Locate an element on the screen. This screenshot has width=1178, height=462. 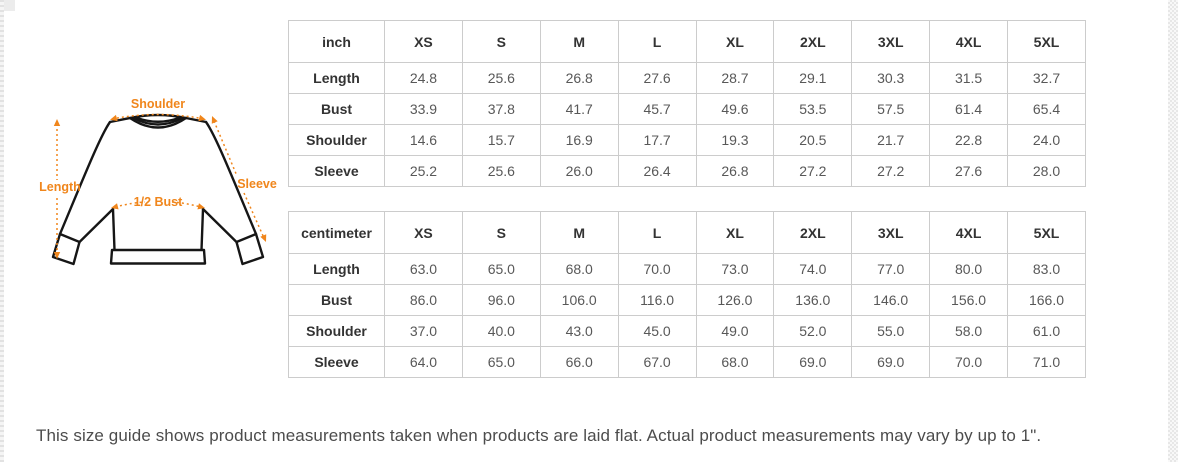
value-cell: 73.0 is located at coordinates (735, 269).